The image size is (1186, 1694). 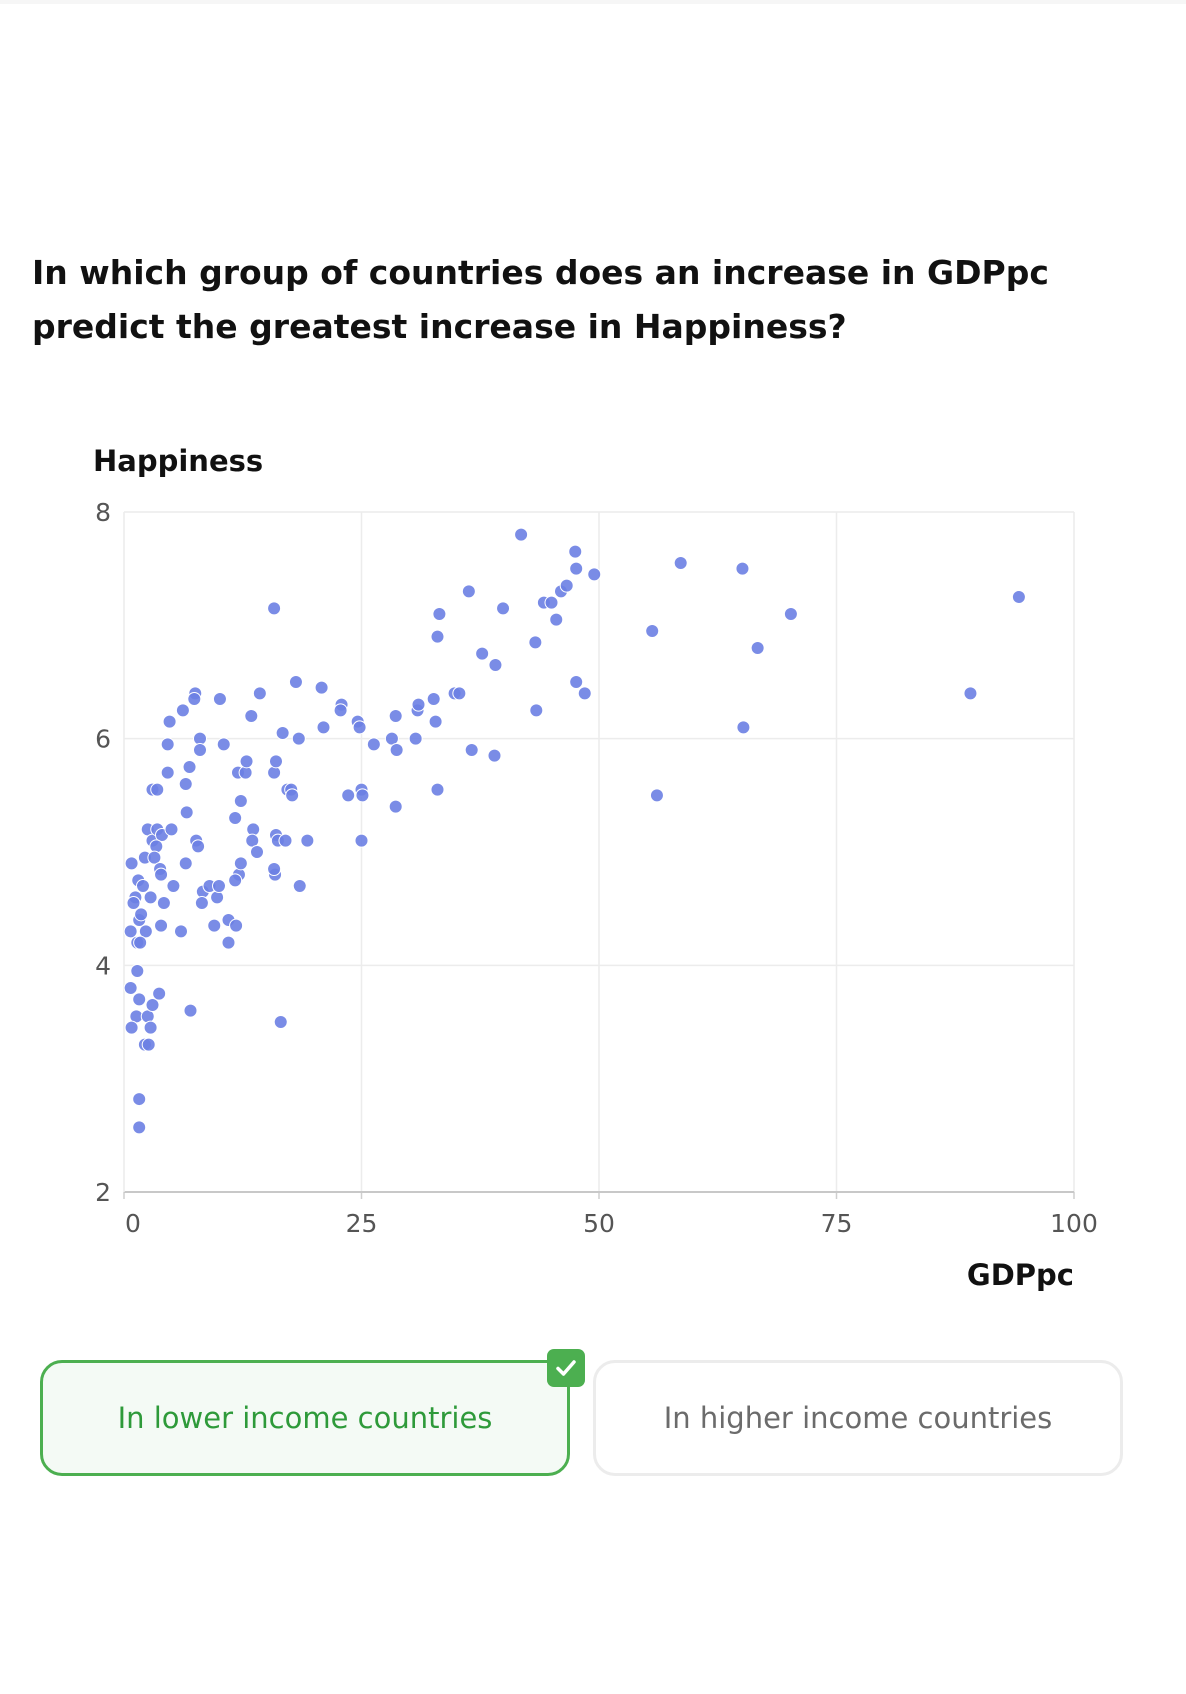 I want to click on y-tick-label: 8, so click(x=103, y=512).